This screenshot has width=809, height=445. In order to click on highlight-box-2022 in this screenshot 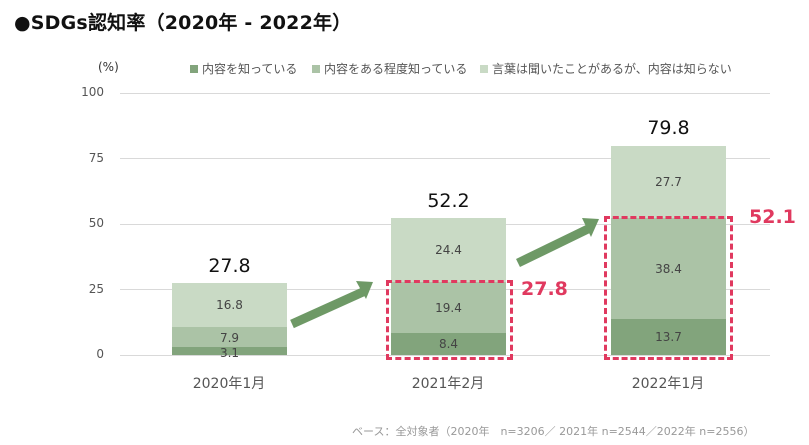, I will do `click(668, 288)`.